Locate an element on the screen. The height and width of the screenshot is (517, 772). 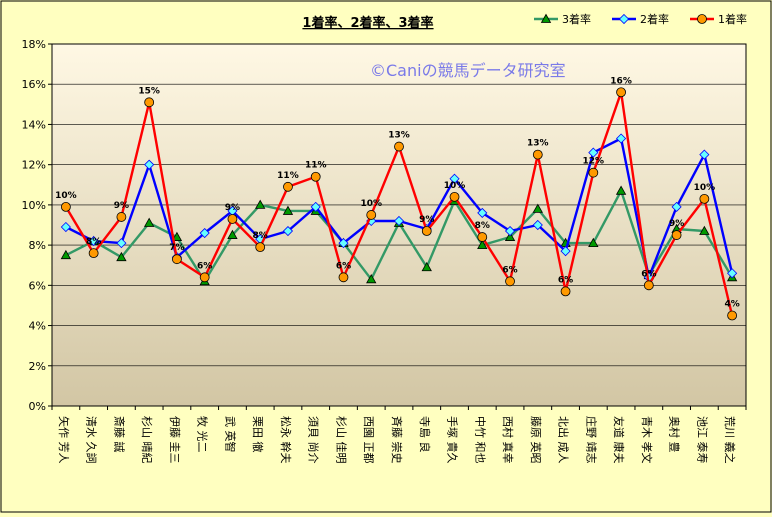
x-tick-label: 伊藤 圭三 is located at coordinates (174, 440).